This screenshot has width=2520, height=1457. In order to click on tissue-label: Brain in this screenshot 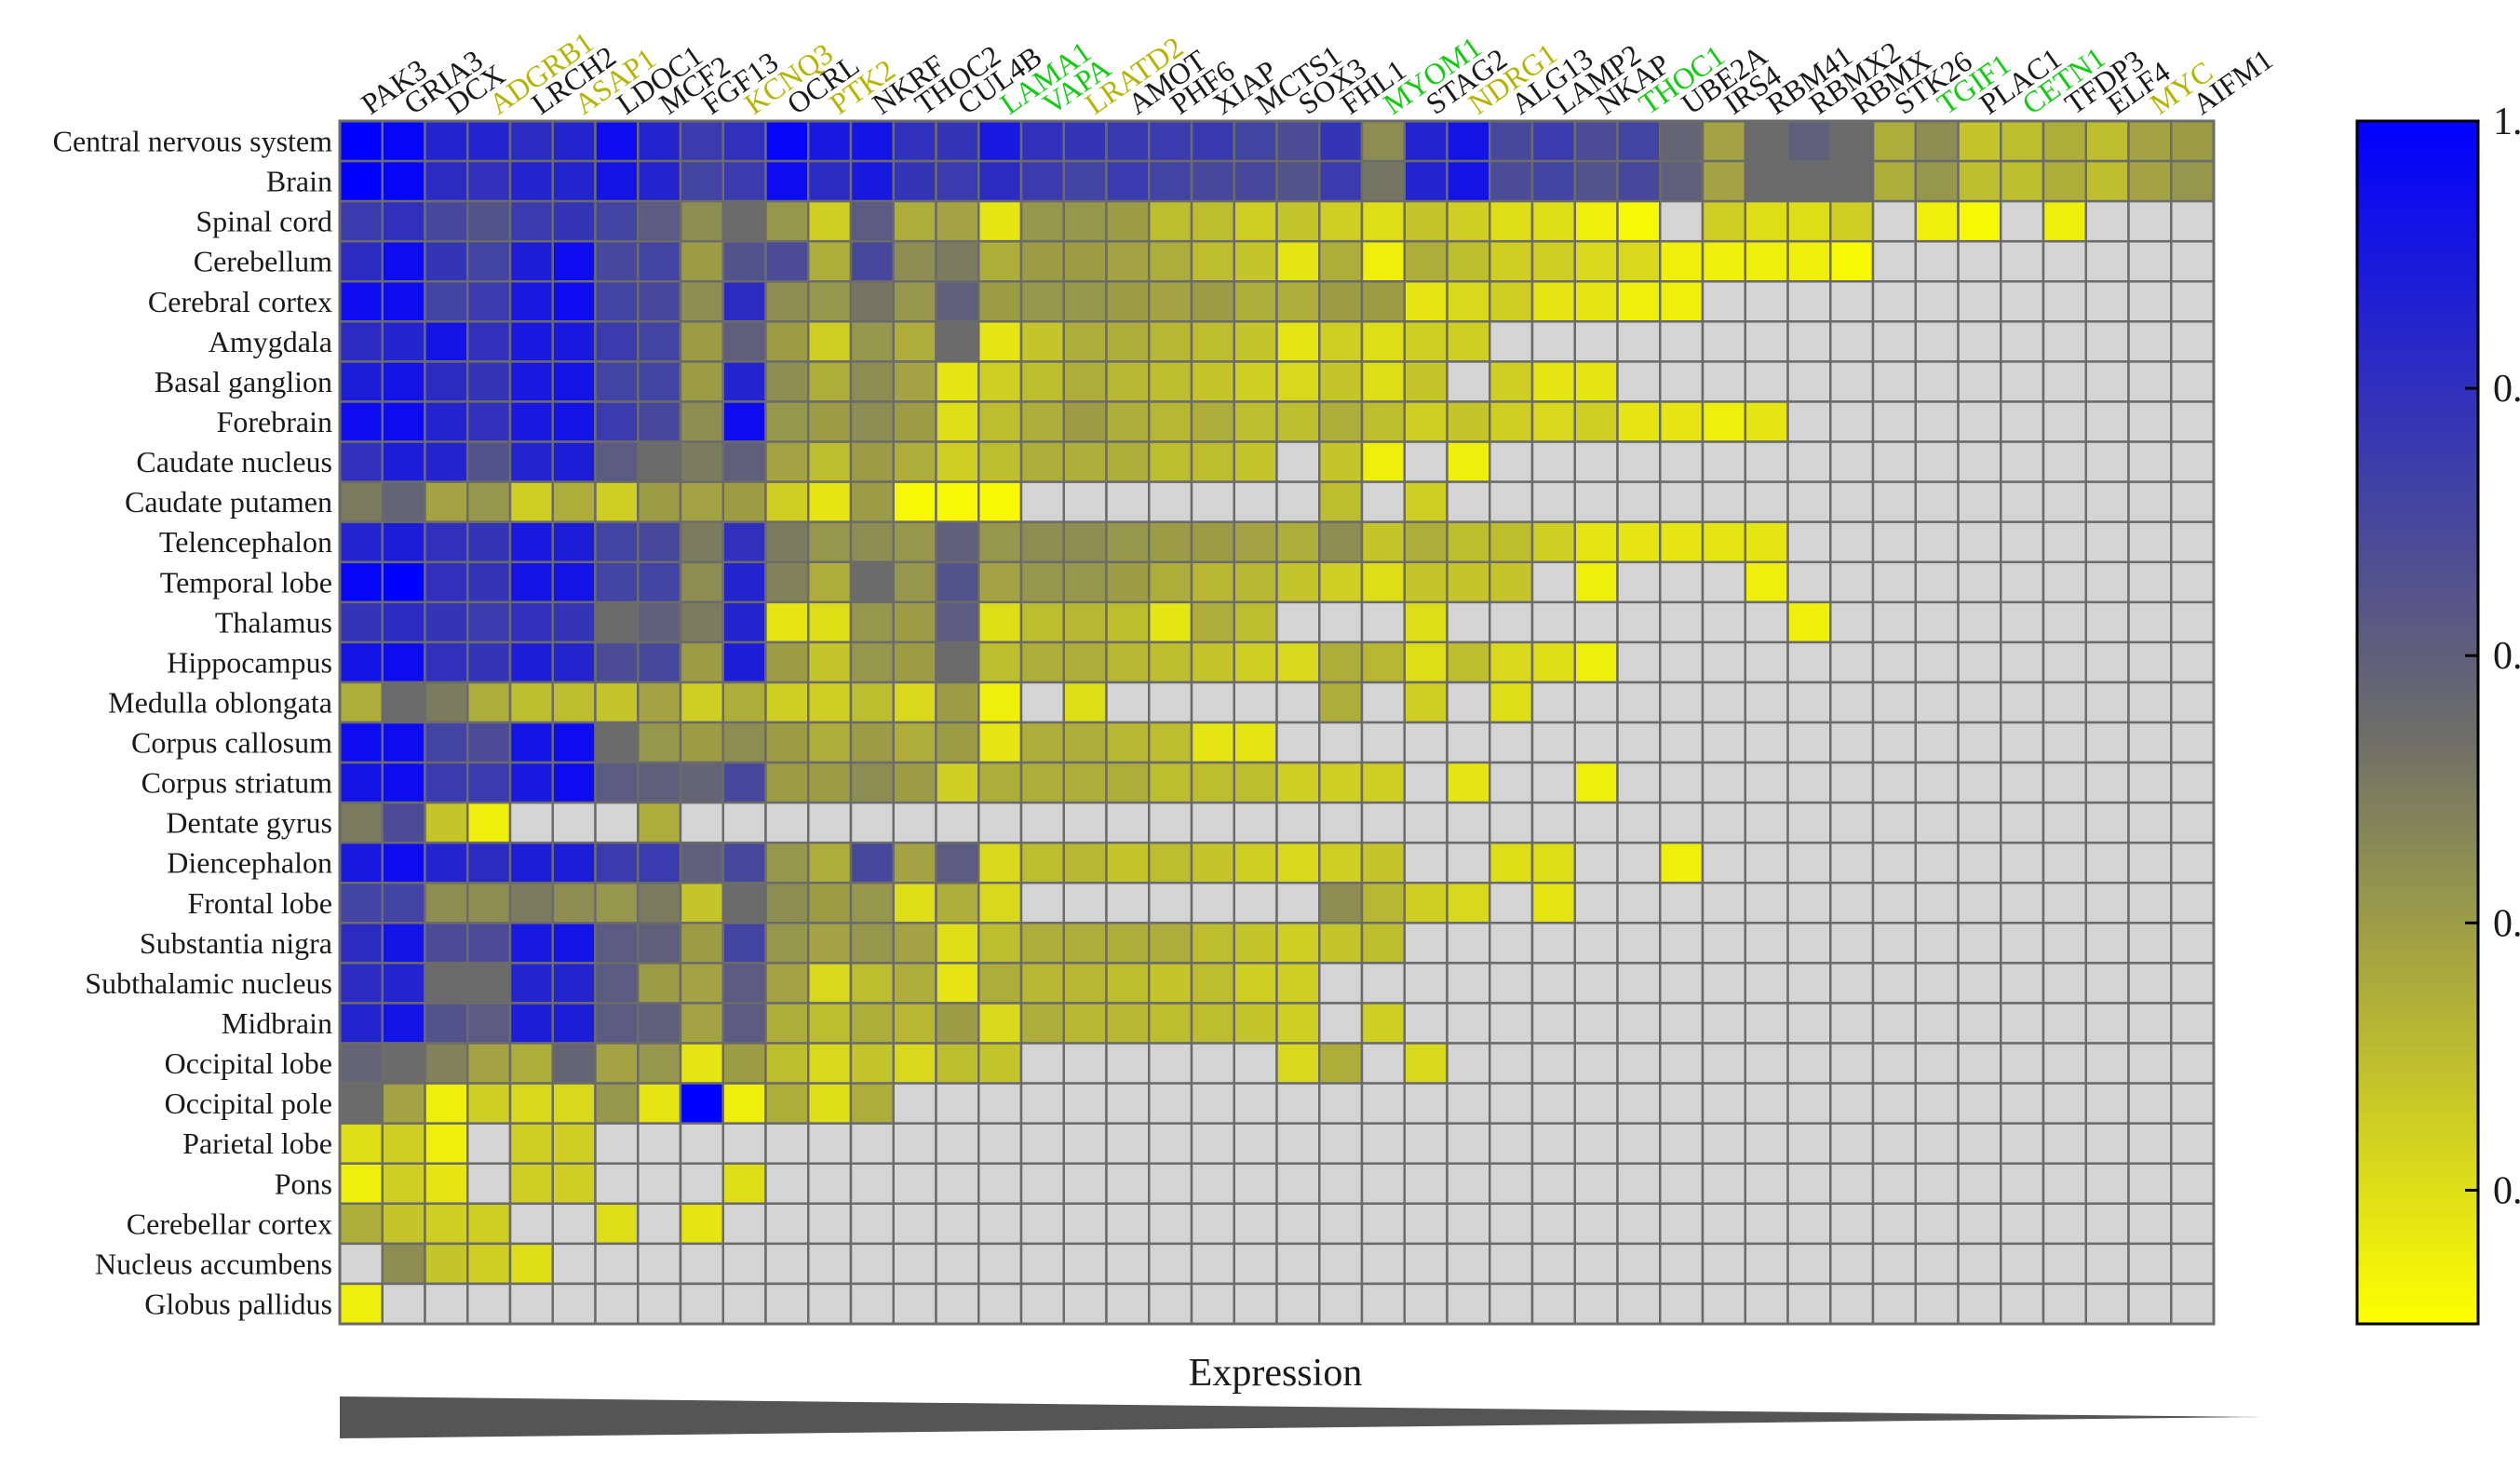, I will do `click(299, 182)`.